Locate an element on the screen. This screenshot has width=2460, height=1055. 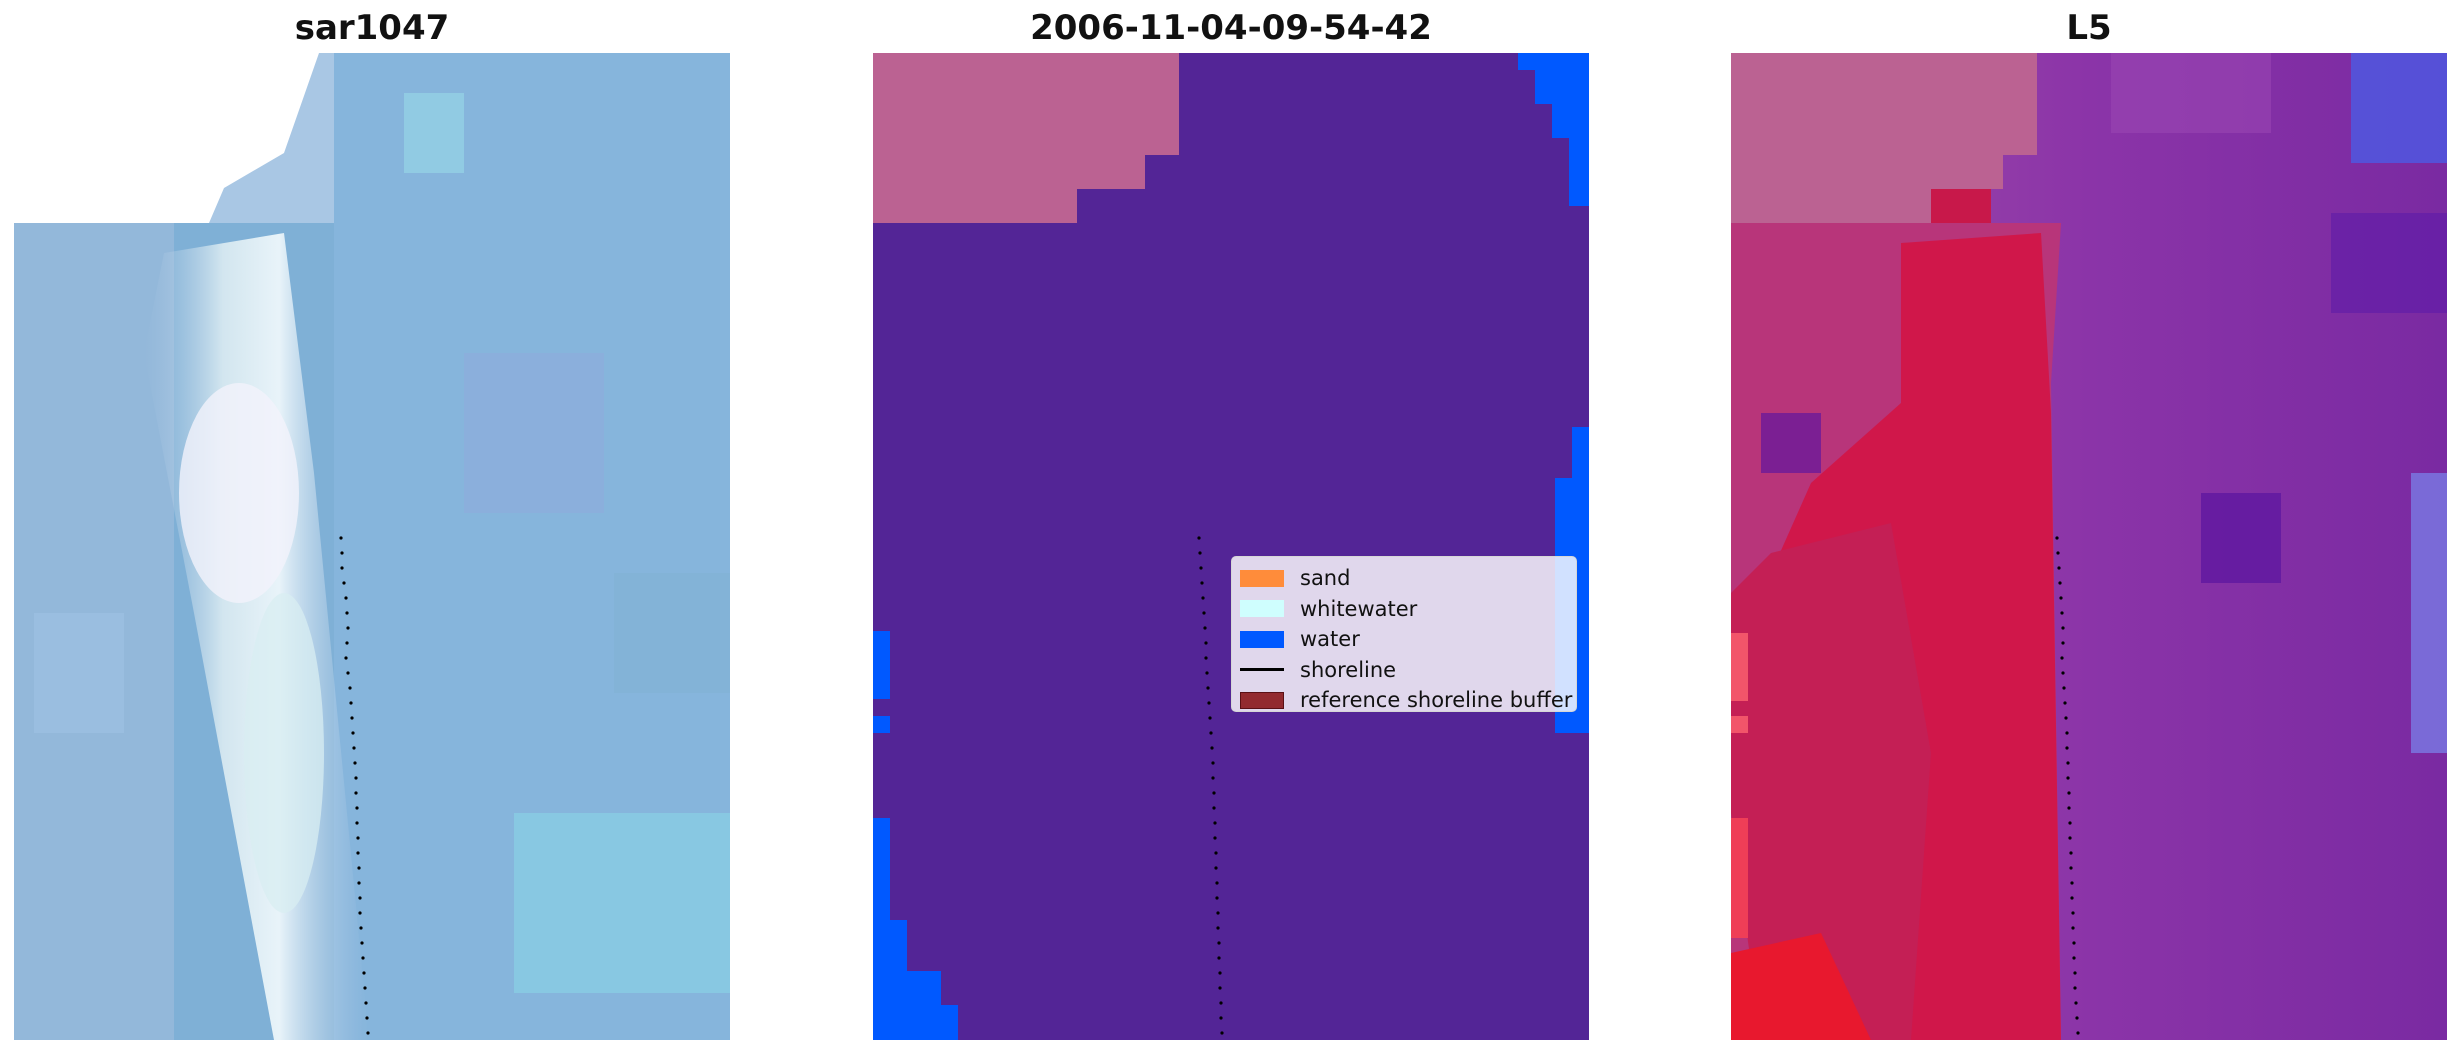
water-swatch is located at coordinates (1262, 639).